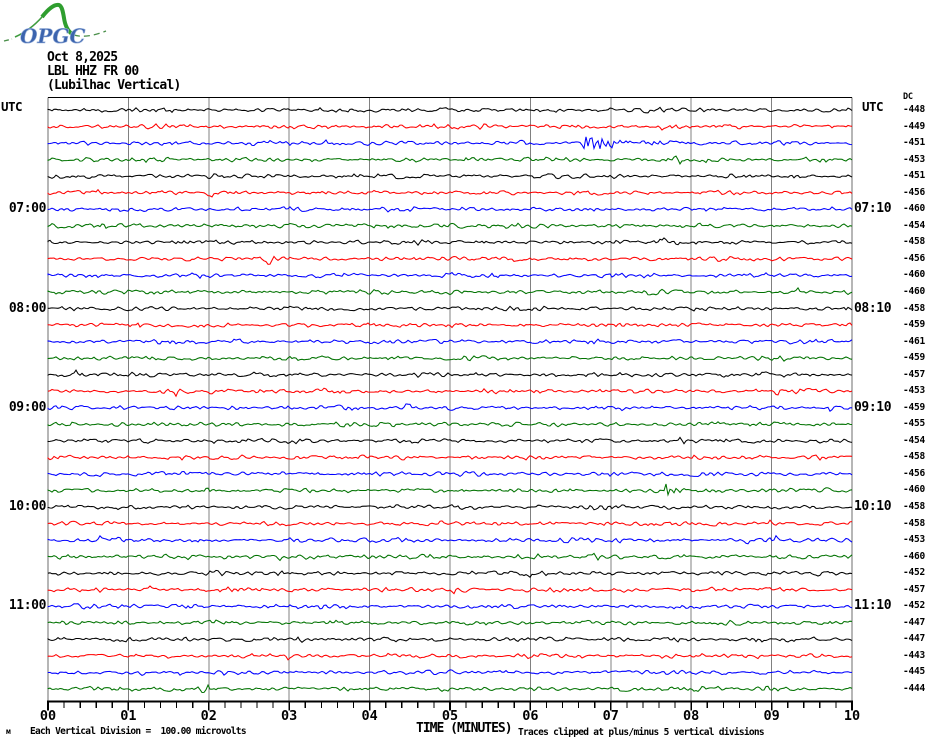 Image resolution: width=930 pixels, height=744 pixels. Describe the element at coordinates (908, 97) in the screenshot. I see `dc-column-header: DC` at that location.